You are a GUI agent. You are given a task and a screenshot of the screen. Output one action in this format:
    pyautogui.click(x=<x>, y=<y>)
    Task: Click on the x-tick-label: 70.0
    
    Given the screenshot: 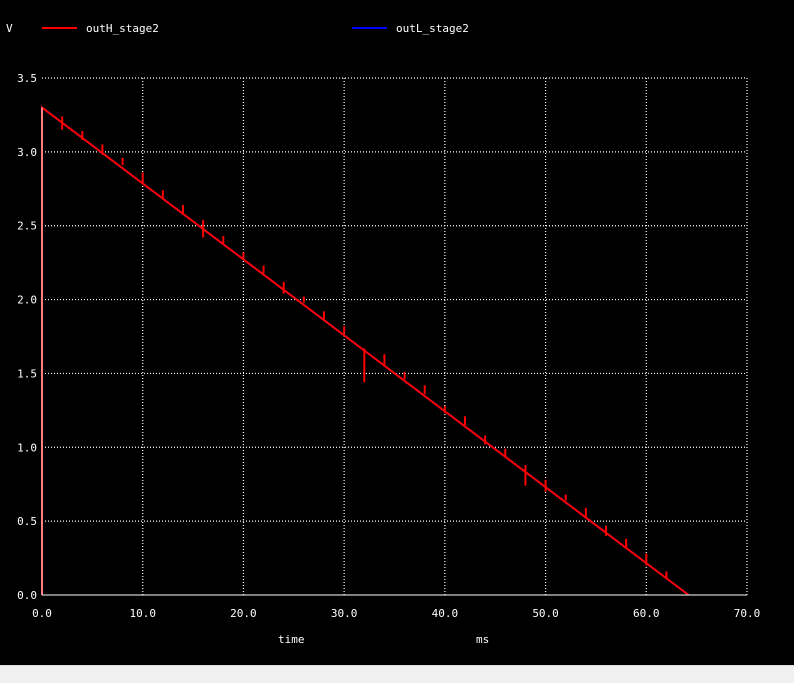 What is the action you would take?
    pyautogui.click(x=747, y=613)
    